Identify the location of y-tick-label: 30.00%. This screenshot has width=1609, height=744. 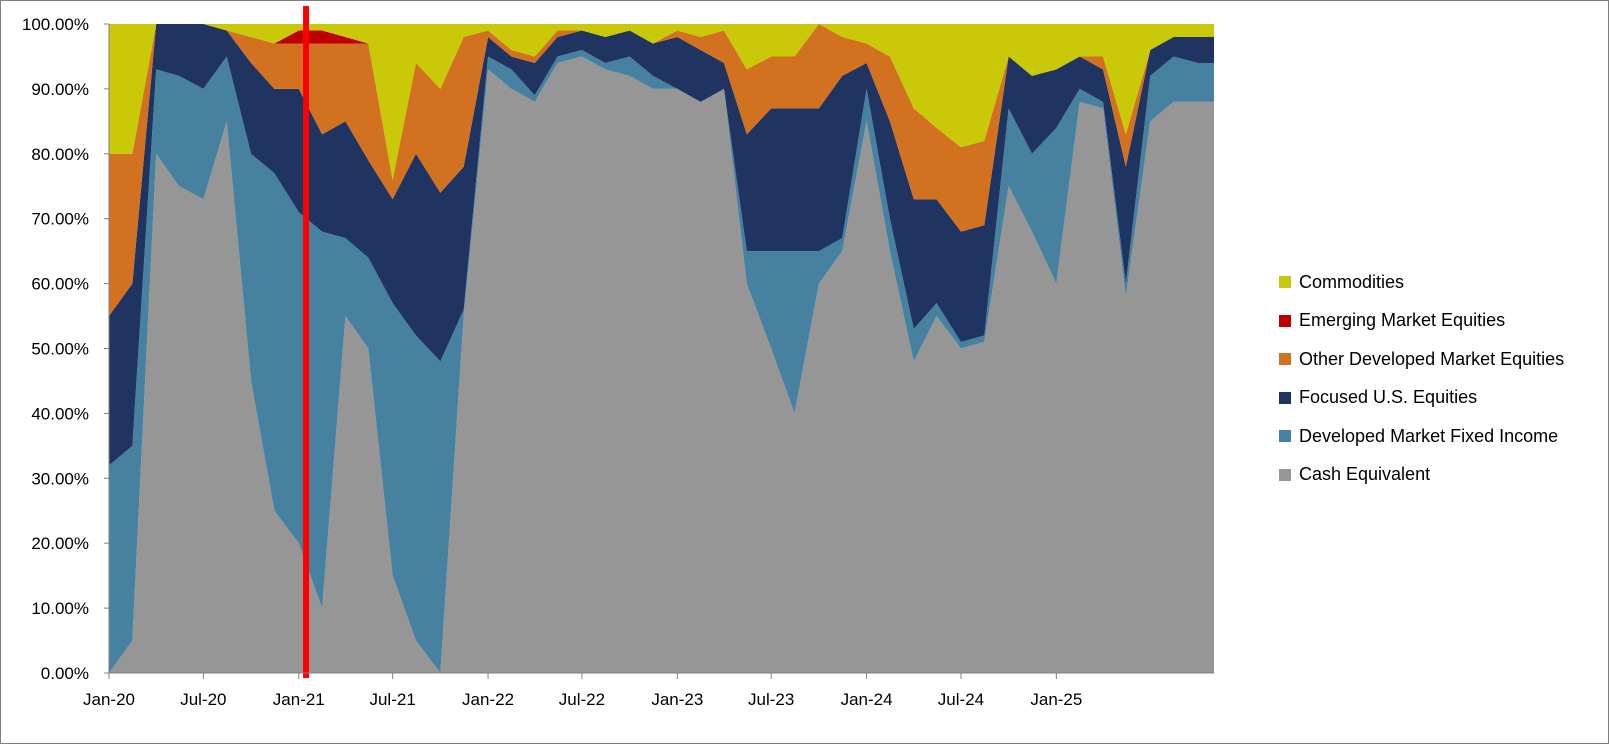
(60, 478).